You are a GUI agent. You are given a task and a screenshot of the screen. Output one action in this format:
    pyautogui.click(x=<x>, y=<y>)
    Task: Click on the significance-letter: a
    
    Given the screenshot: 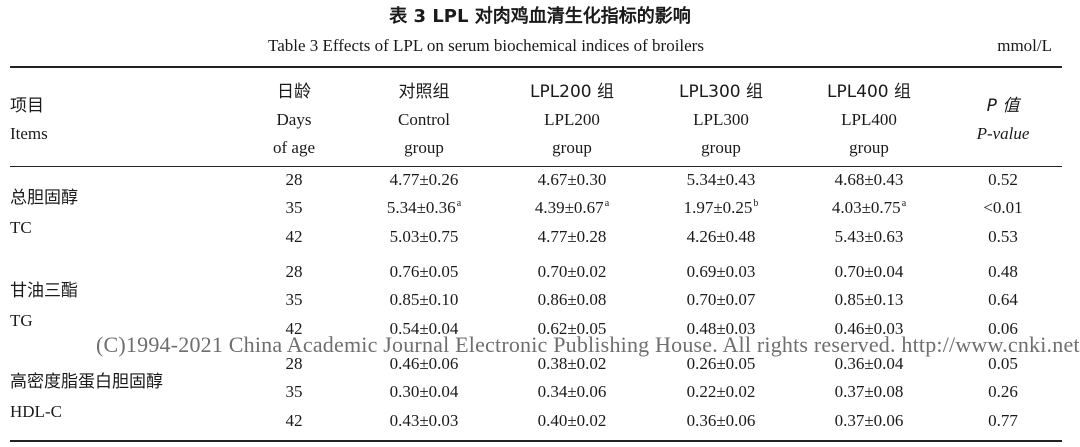 What is the action you would take?
    pyautogui.click(x=904, y=203)
    